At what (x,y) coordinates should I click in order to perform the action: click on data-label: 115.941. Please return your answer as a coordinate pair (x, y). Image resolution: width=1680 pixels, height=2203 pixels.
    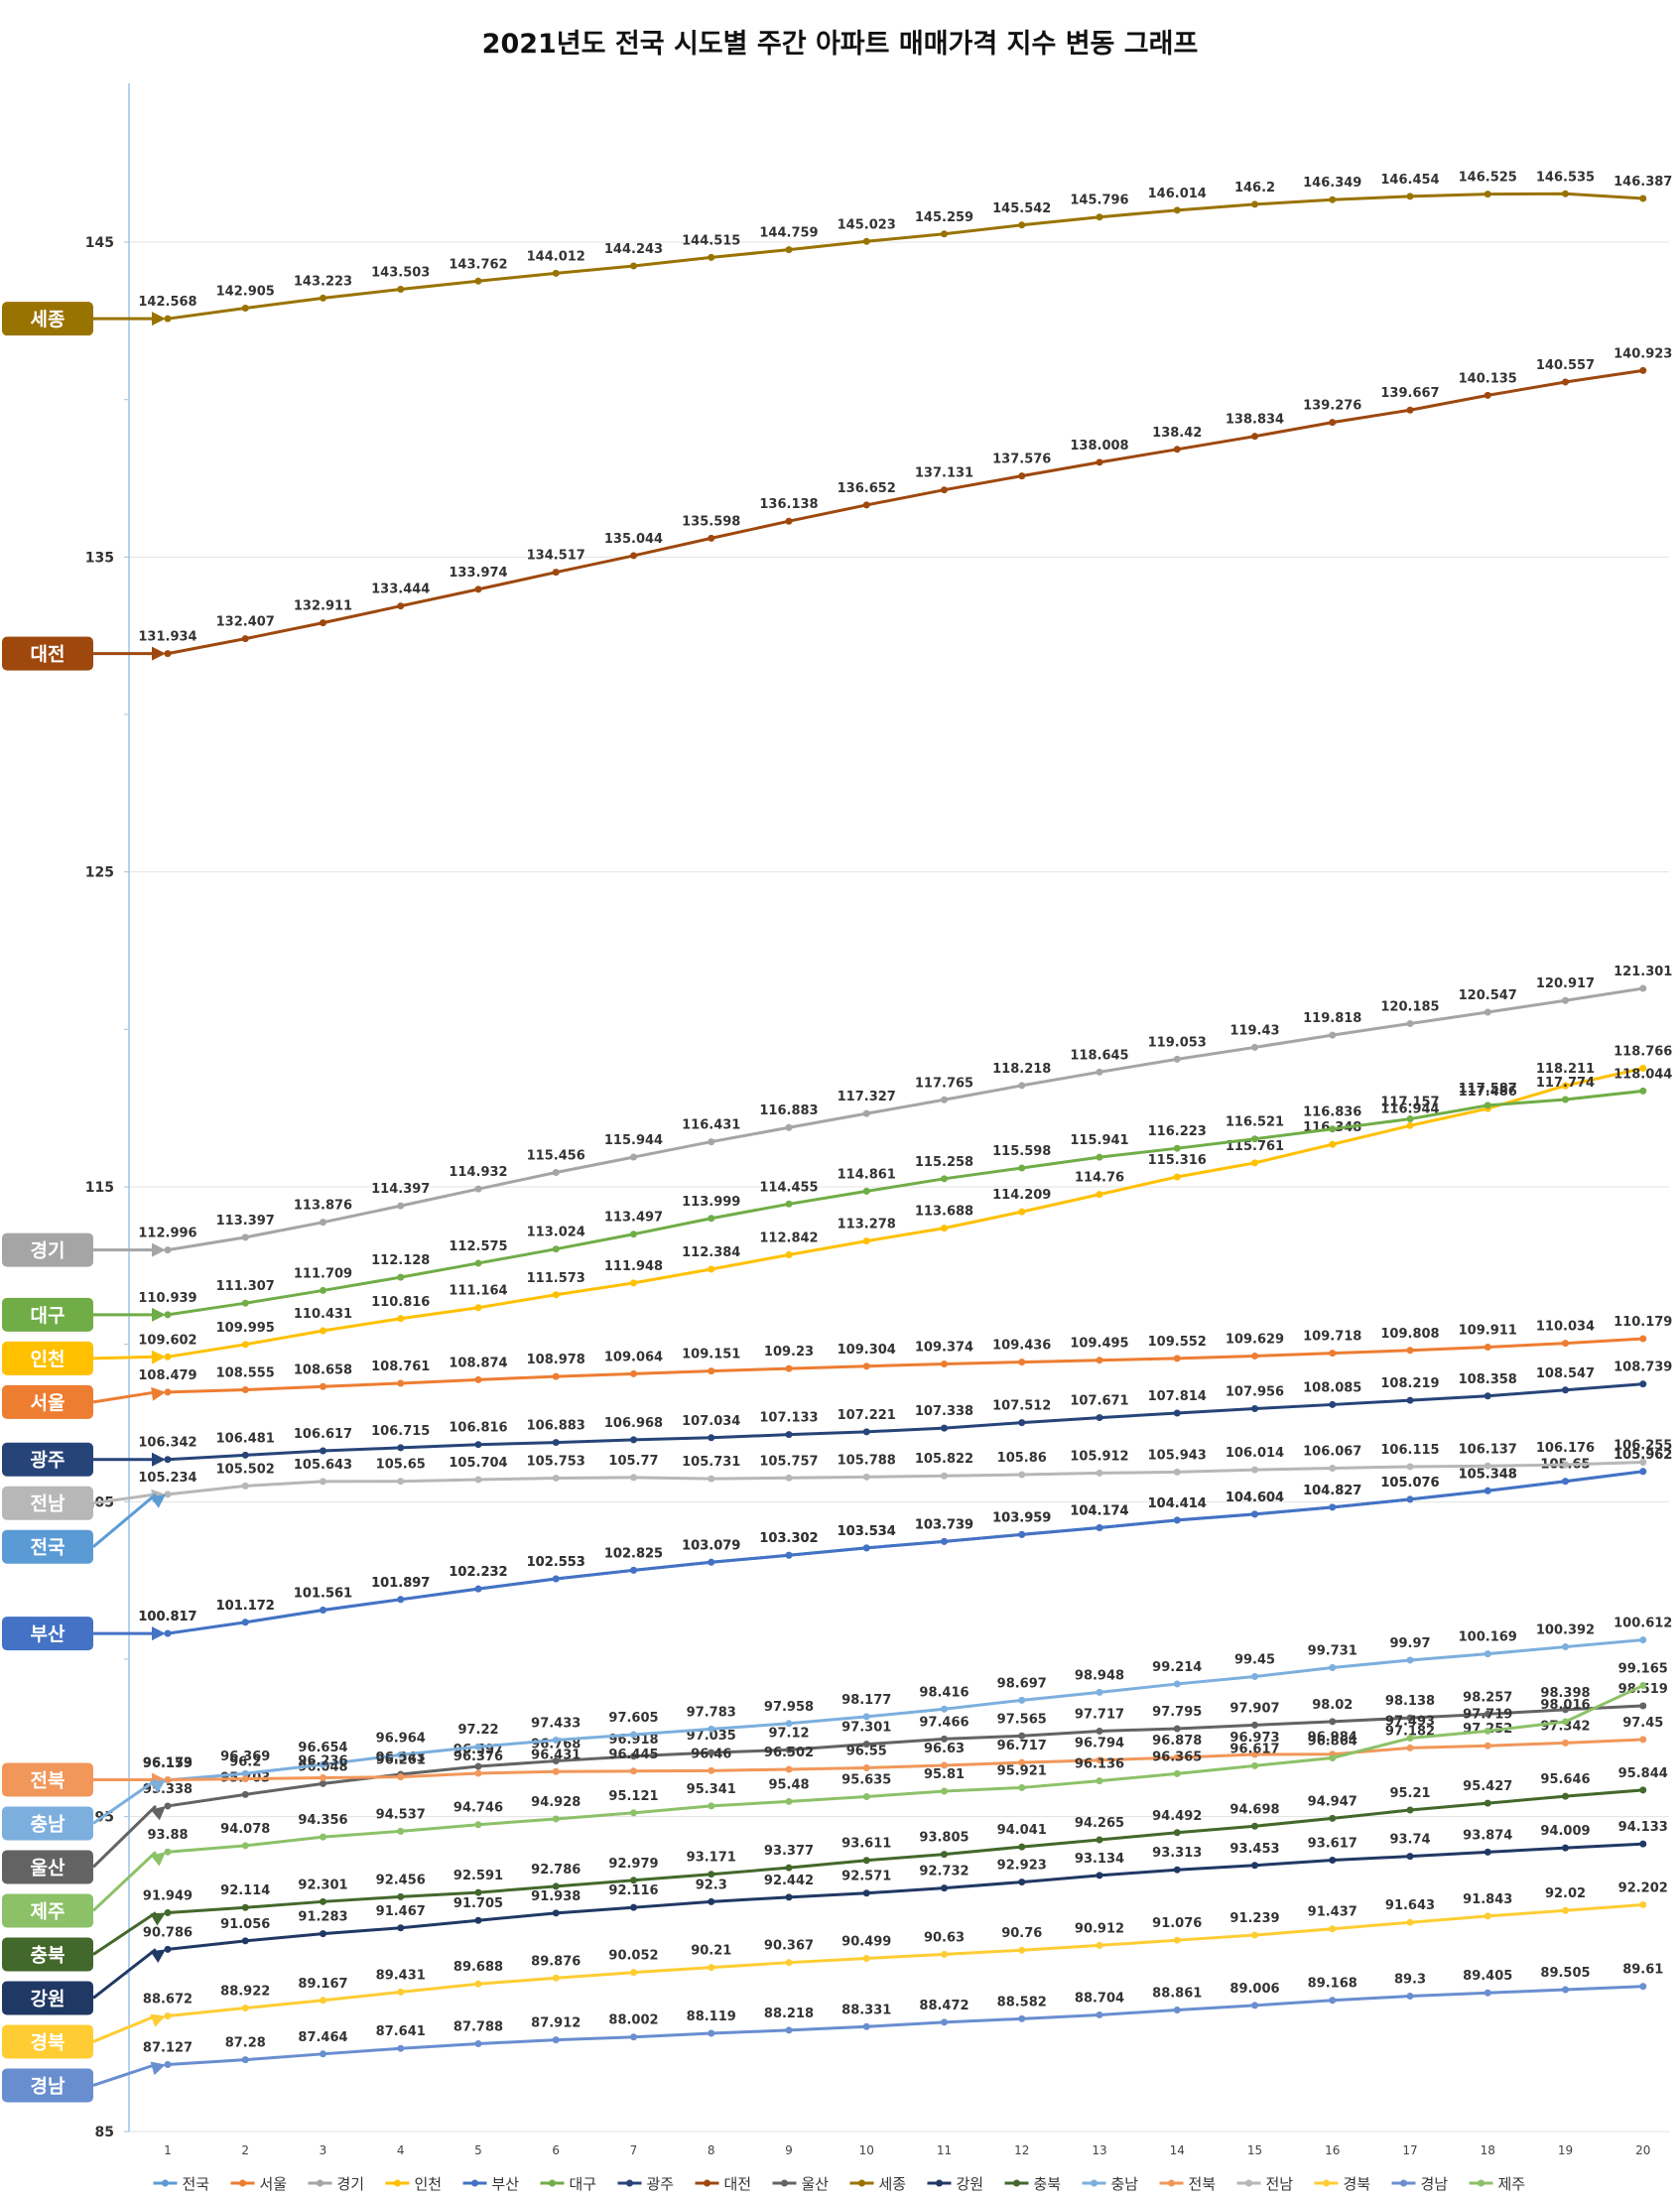
    Looking at the image, I should click on (1099, 1141).